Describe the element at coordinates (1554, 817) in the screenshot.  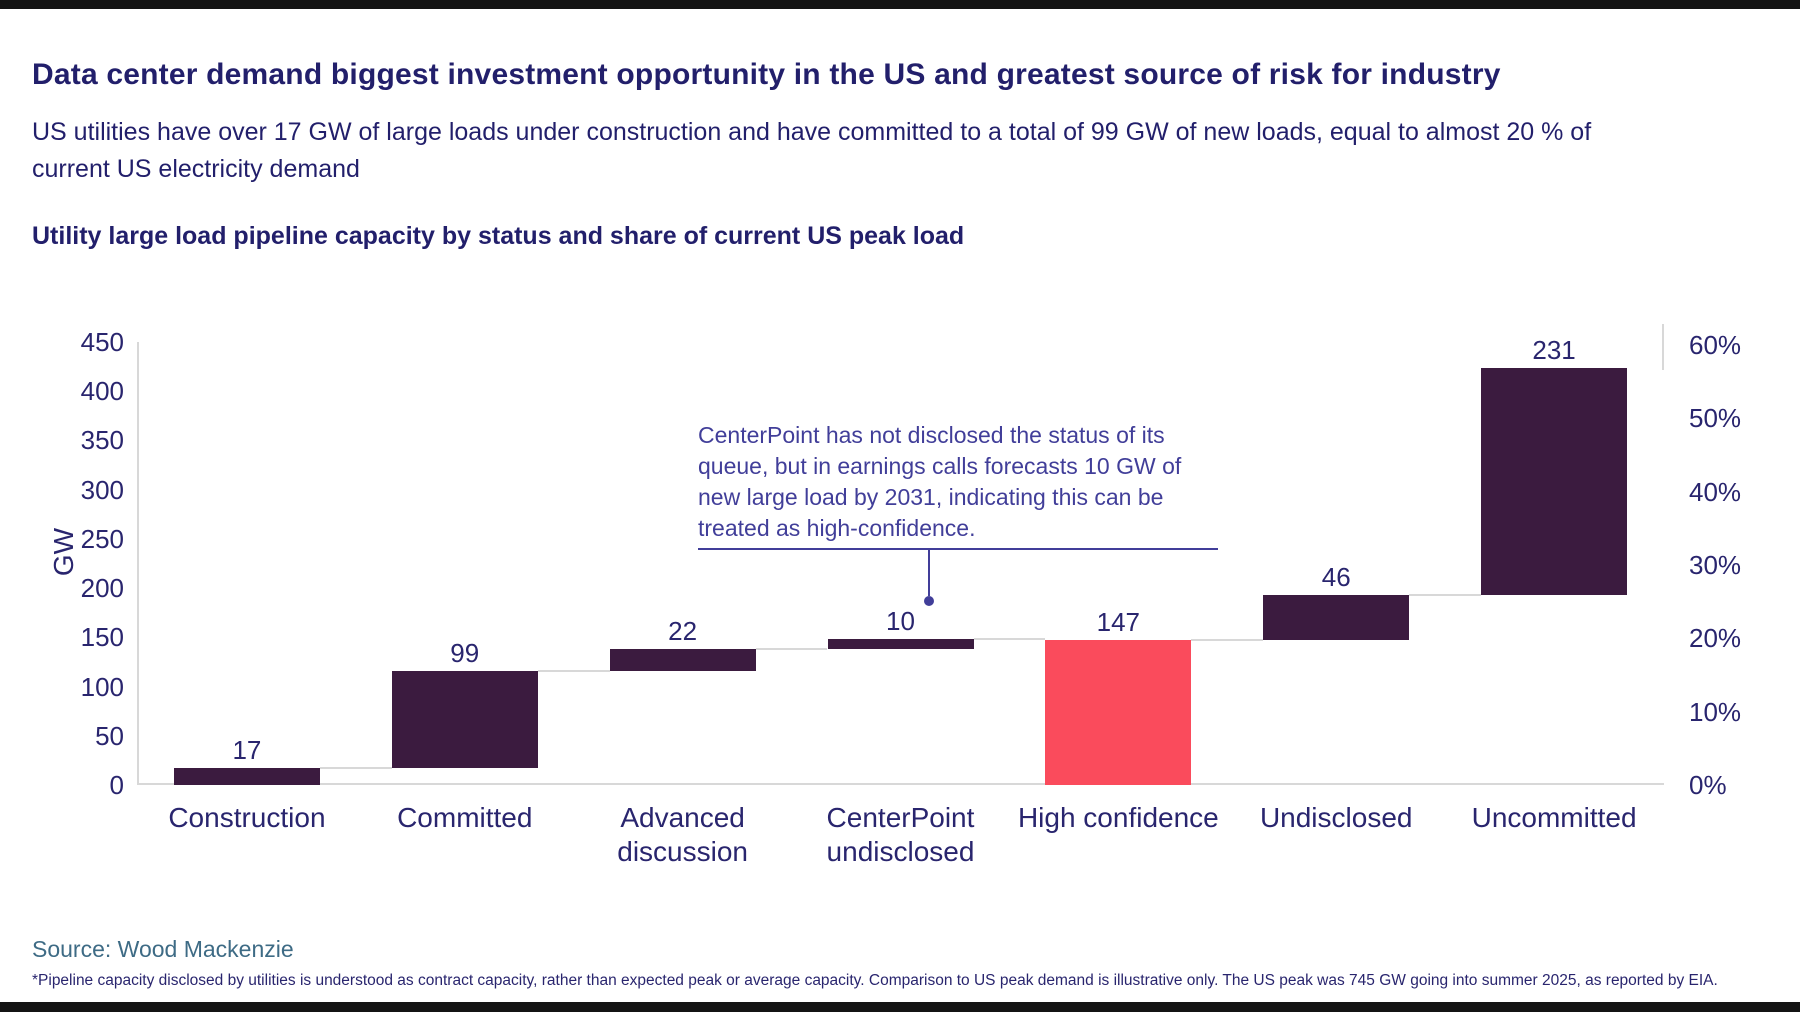
I see `category-label: Uncommitted` at that location.